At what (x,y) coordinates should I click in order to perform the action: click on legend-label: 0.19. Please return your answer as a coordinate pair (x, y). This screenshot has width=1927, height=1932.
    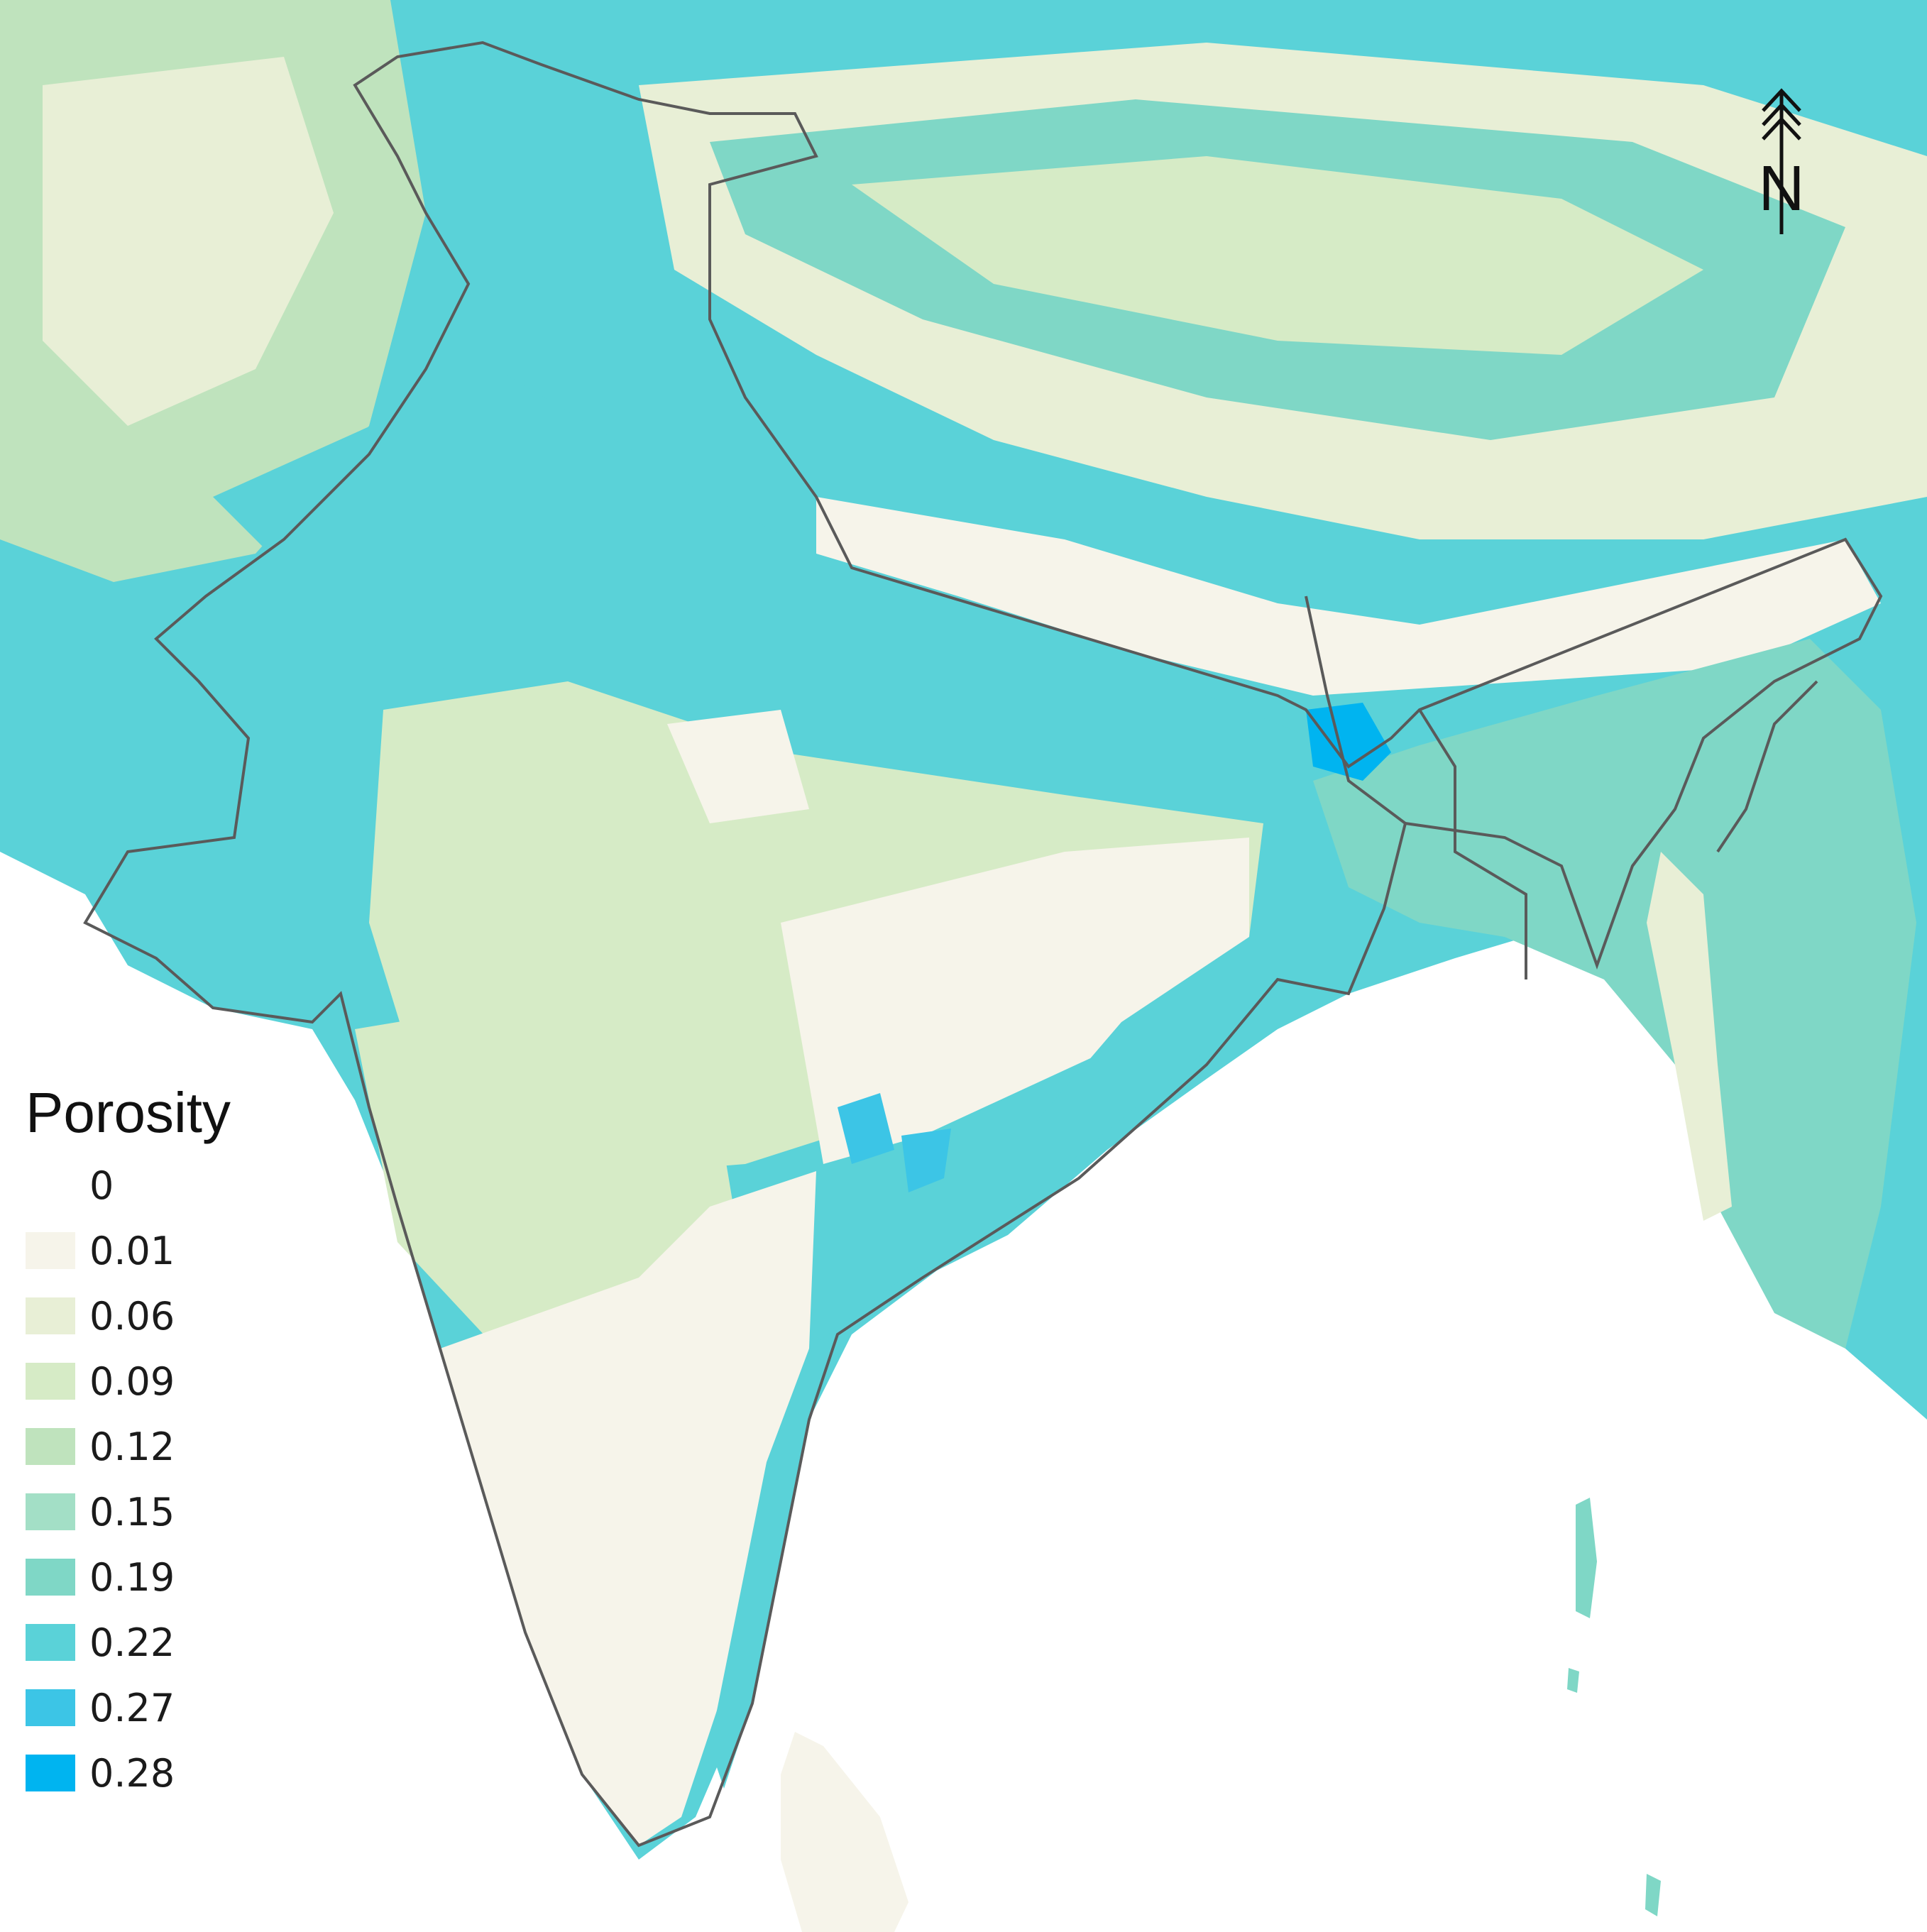
    Looking at the image, I should click on (132, 1577).